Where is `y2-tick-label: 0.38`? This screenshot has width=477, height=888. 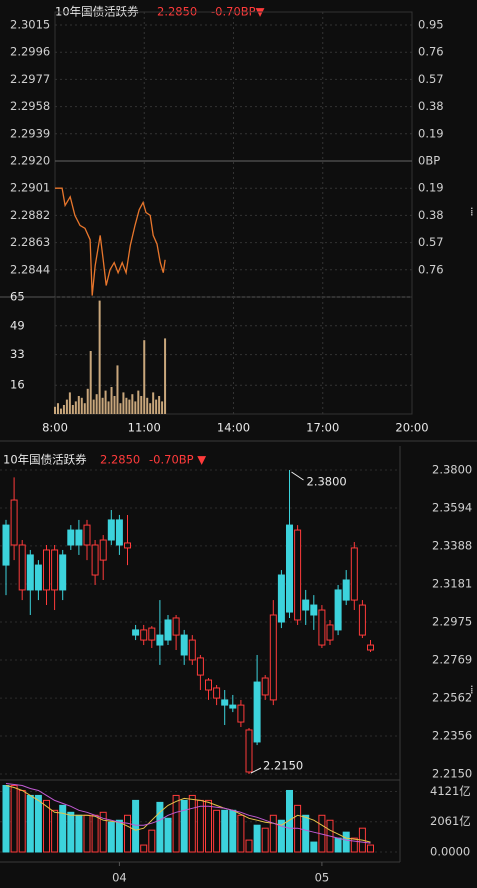
y2-tick-label: 0.38 is located at coordinates (431, 106).